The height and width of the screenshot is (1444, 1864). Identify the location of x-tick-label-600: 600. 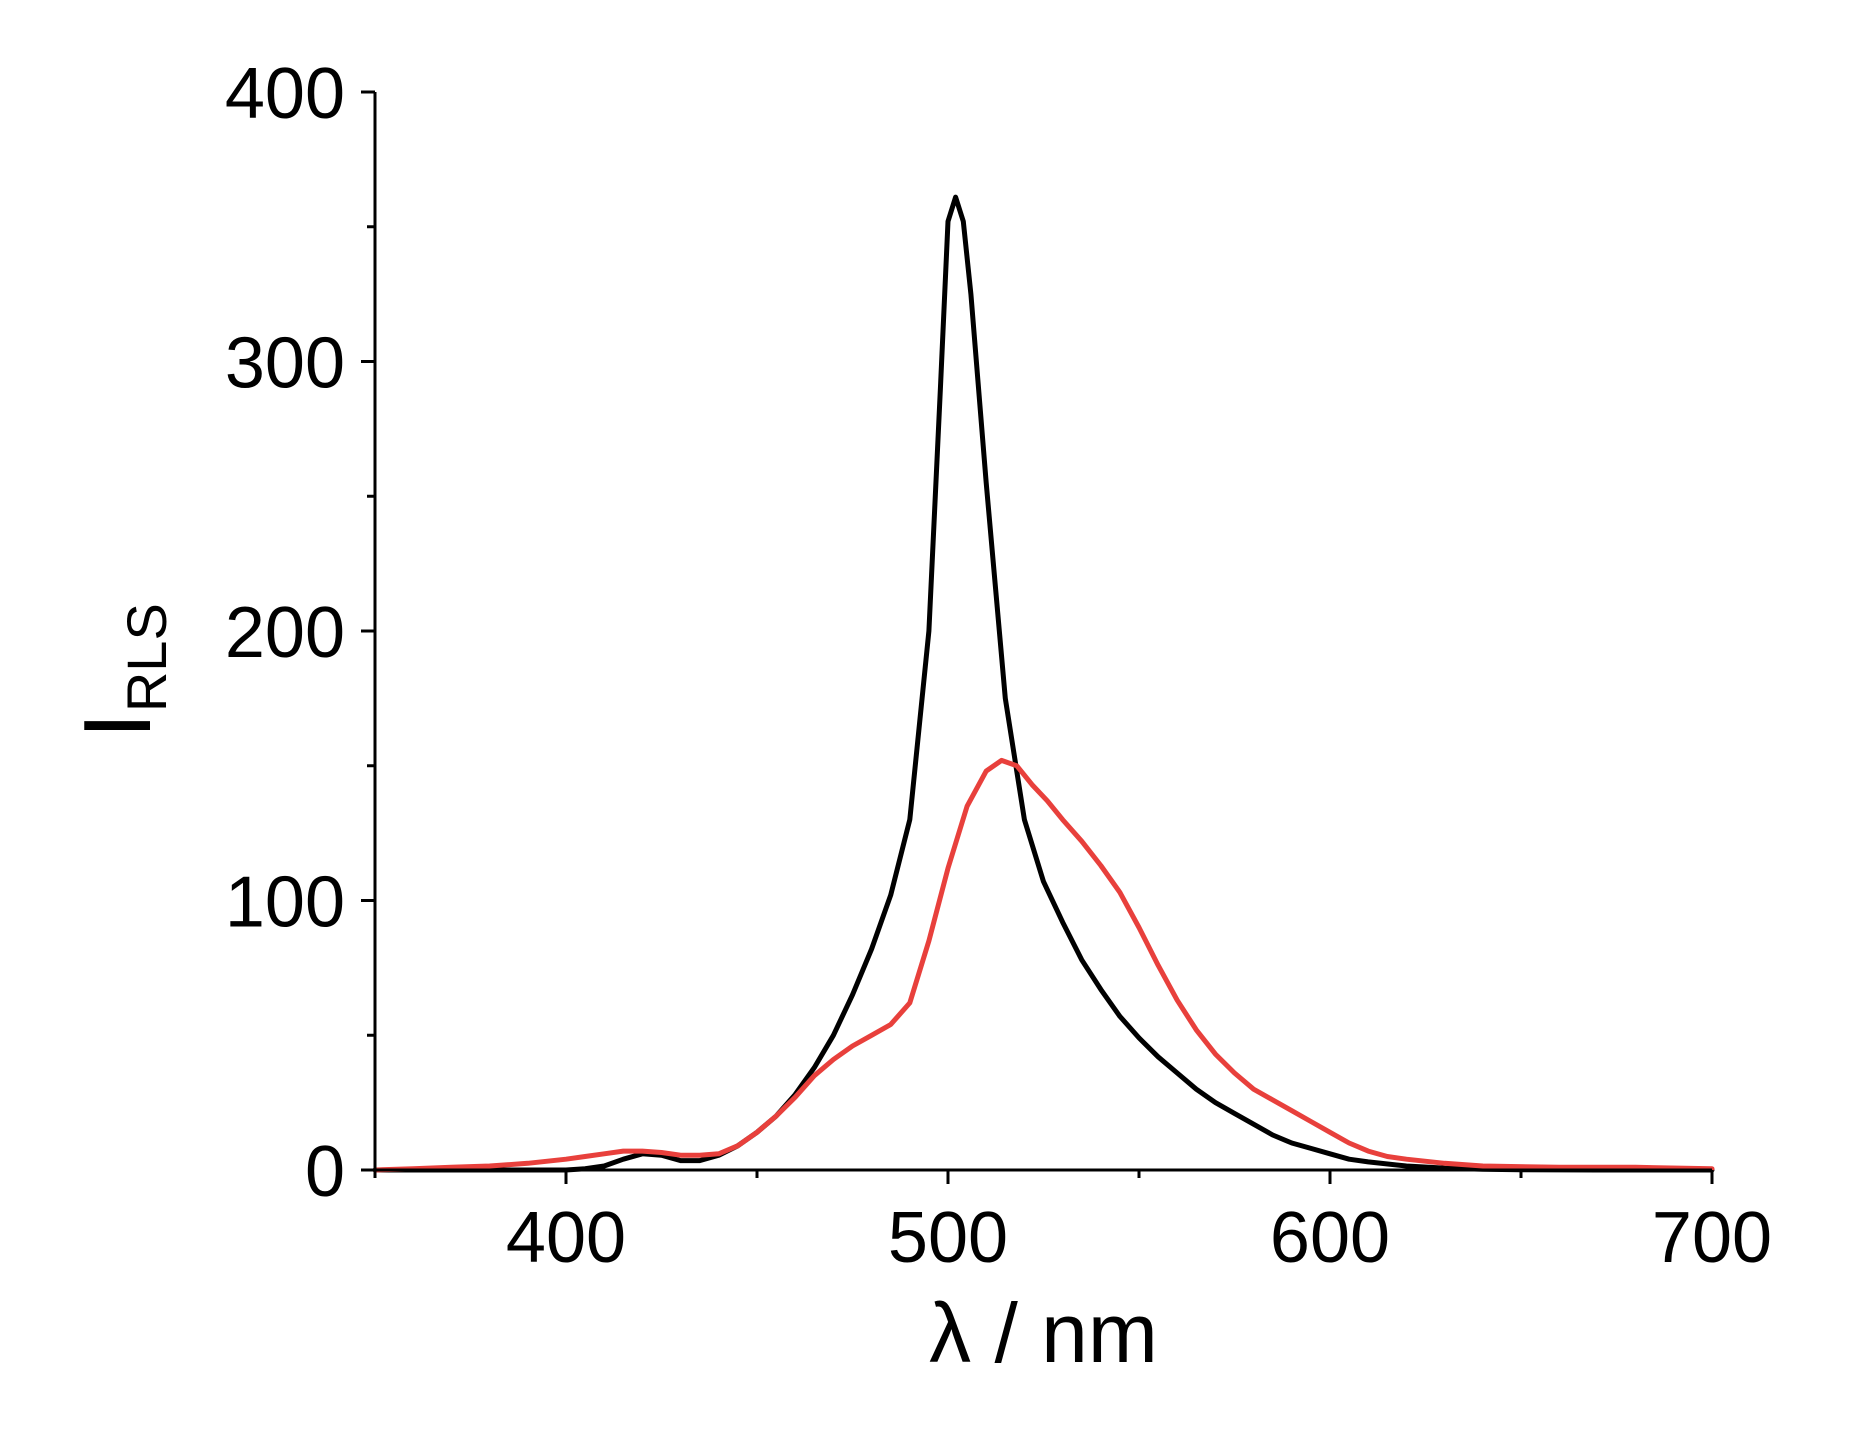
(1330, 1238).